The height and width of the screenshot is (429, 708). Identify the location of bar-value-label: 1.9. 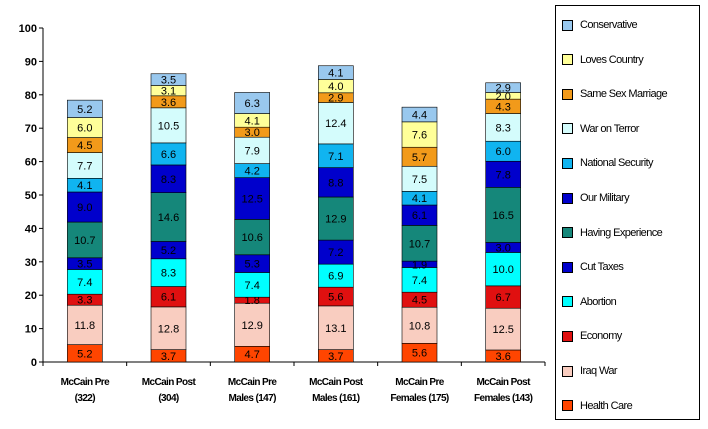
(419, 265).